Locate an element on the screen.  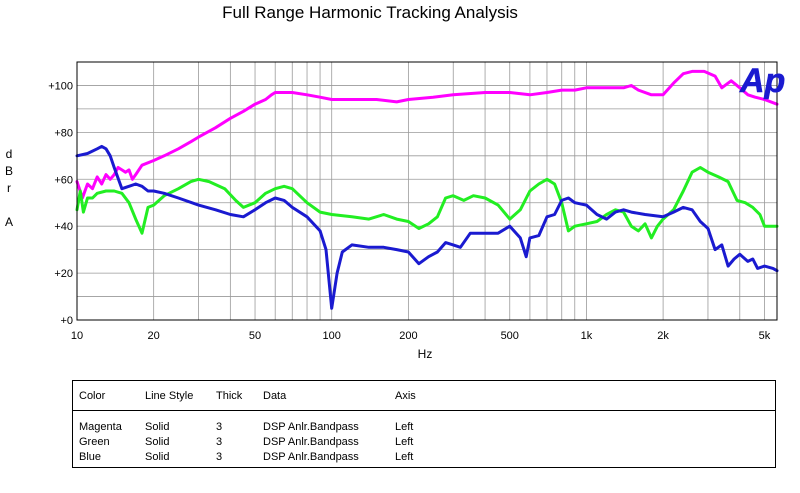
x-tick-label: 500 is located at coordinates (510, 336).